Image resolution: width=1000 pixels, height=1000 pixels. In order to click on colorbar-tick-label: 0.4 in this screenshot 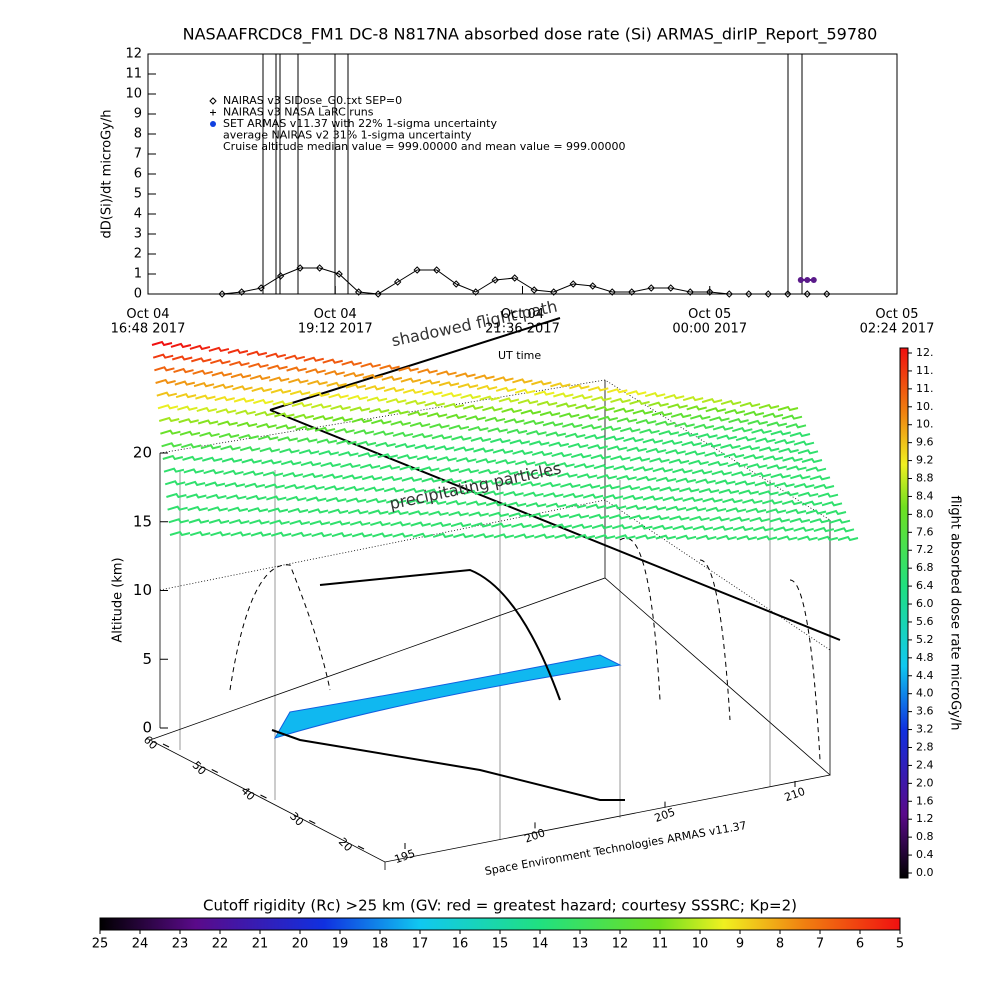, I will do `click(925, 854)`.